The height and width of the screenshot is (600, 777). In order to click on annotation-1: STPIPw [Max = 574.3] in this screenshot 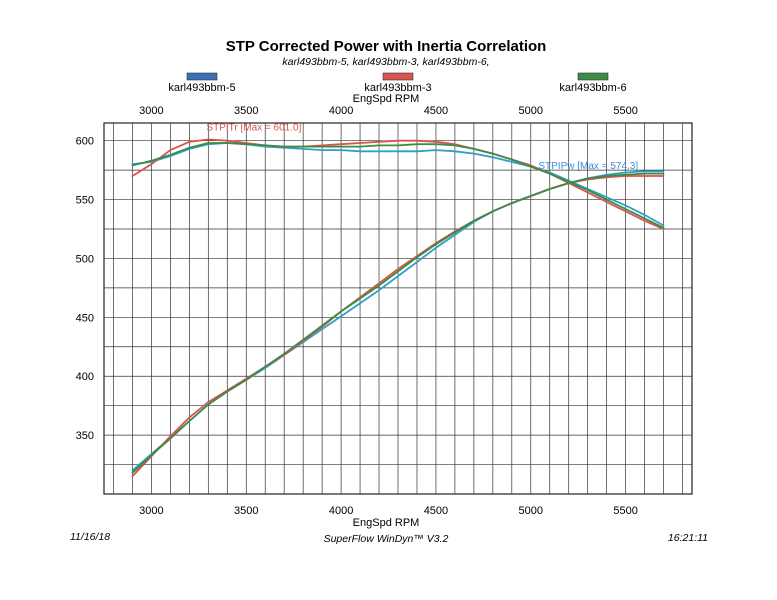, I will do `click(588, 166)`.